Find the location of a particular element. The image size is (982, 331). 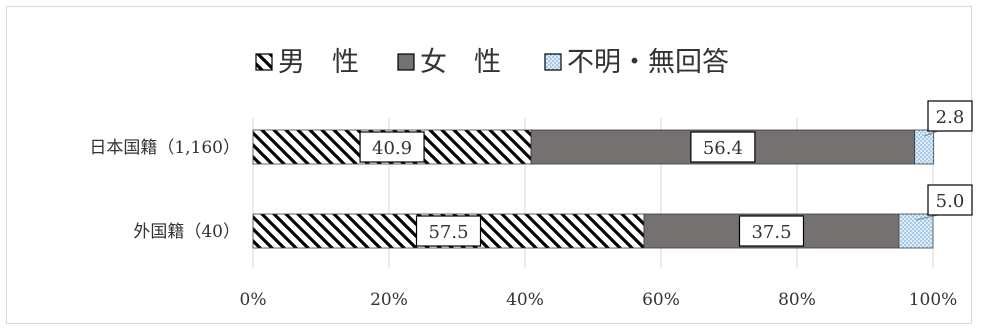

x-tick-label: 40% is located at coordinates (525, 300).